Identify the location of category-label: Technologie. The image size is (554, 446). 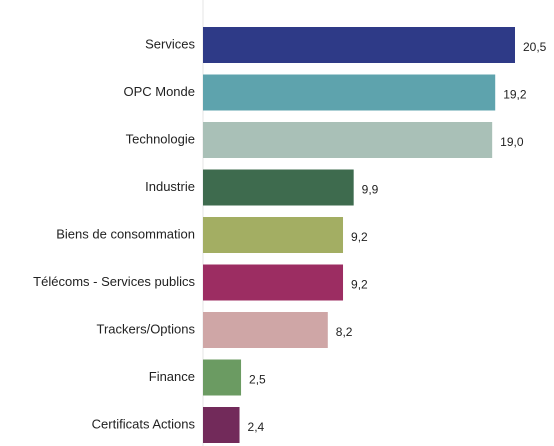
(160, 138).